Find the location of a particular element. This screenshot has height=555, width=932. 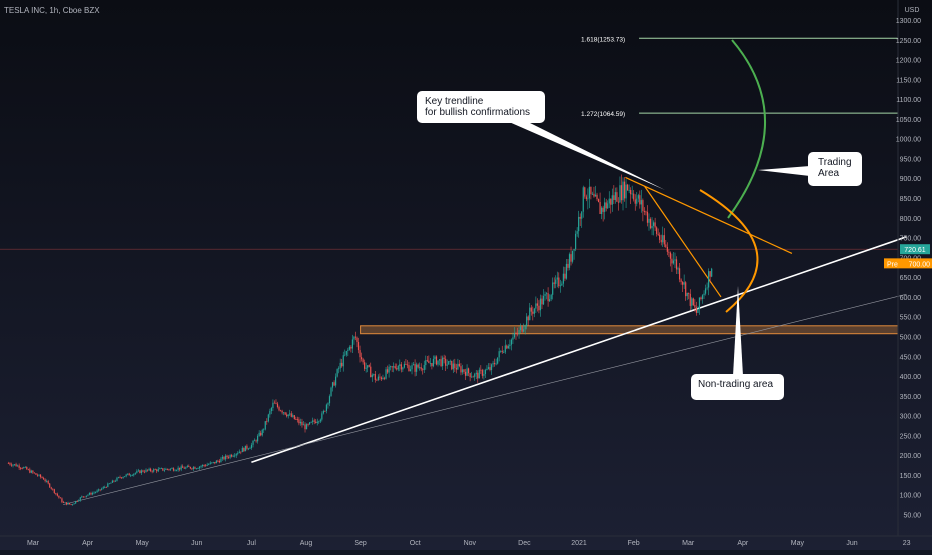

non-trading-arc is located at coordinates (729, 251).